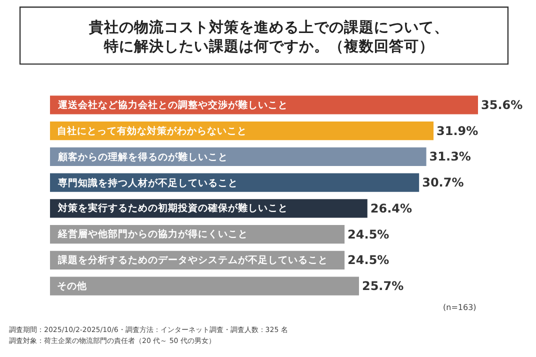  Describe the element at coordinates (391, 208) in the screenshot. I see `data-label: 26.4%` at that location.